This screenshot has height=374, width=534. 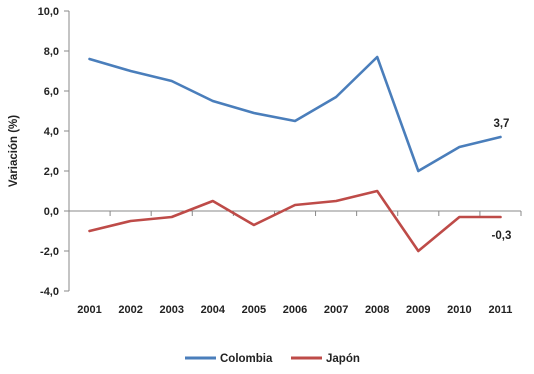 I want to click on x-tick-label: 2010, so click(x=459, y=310).